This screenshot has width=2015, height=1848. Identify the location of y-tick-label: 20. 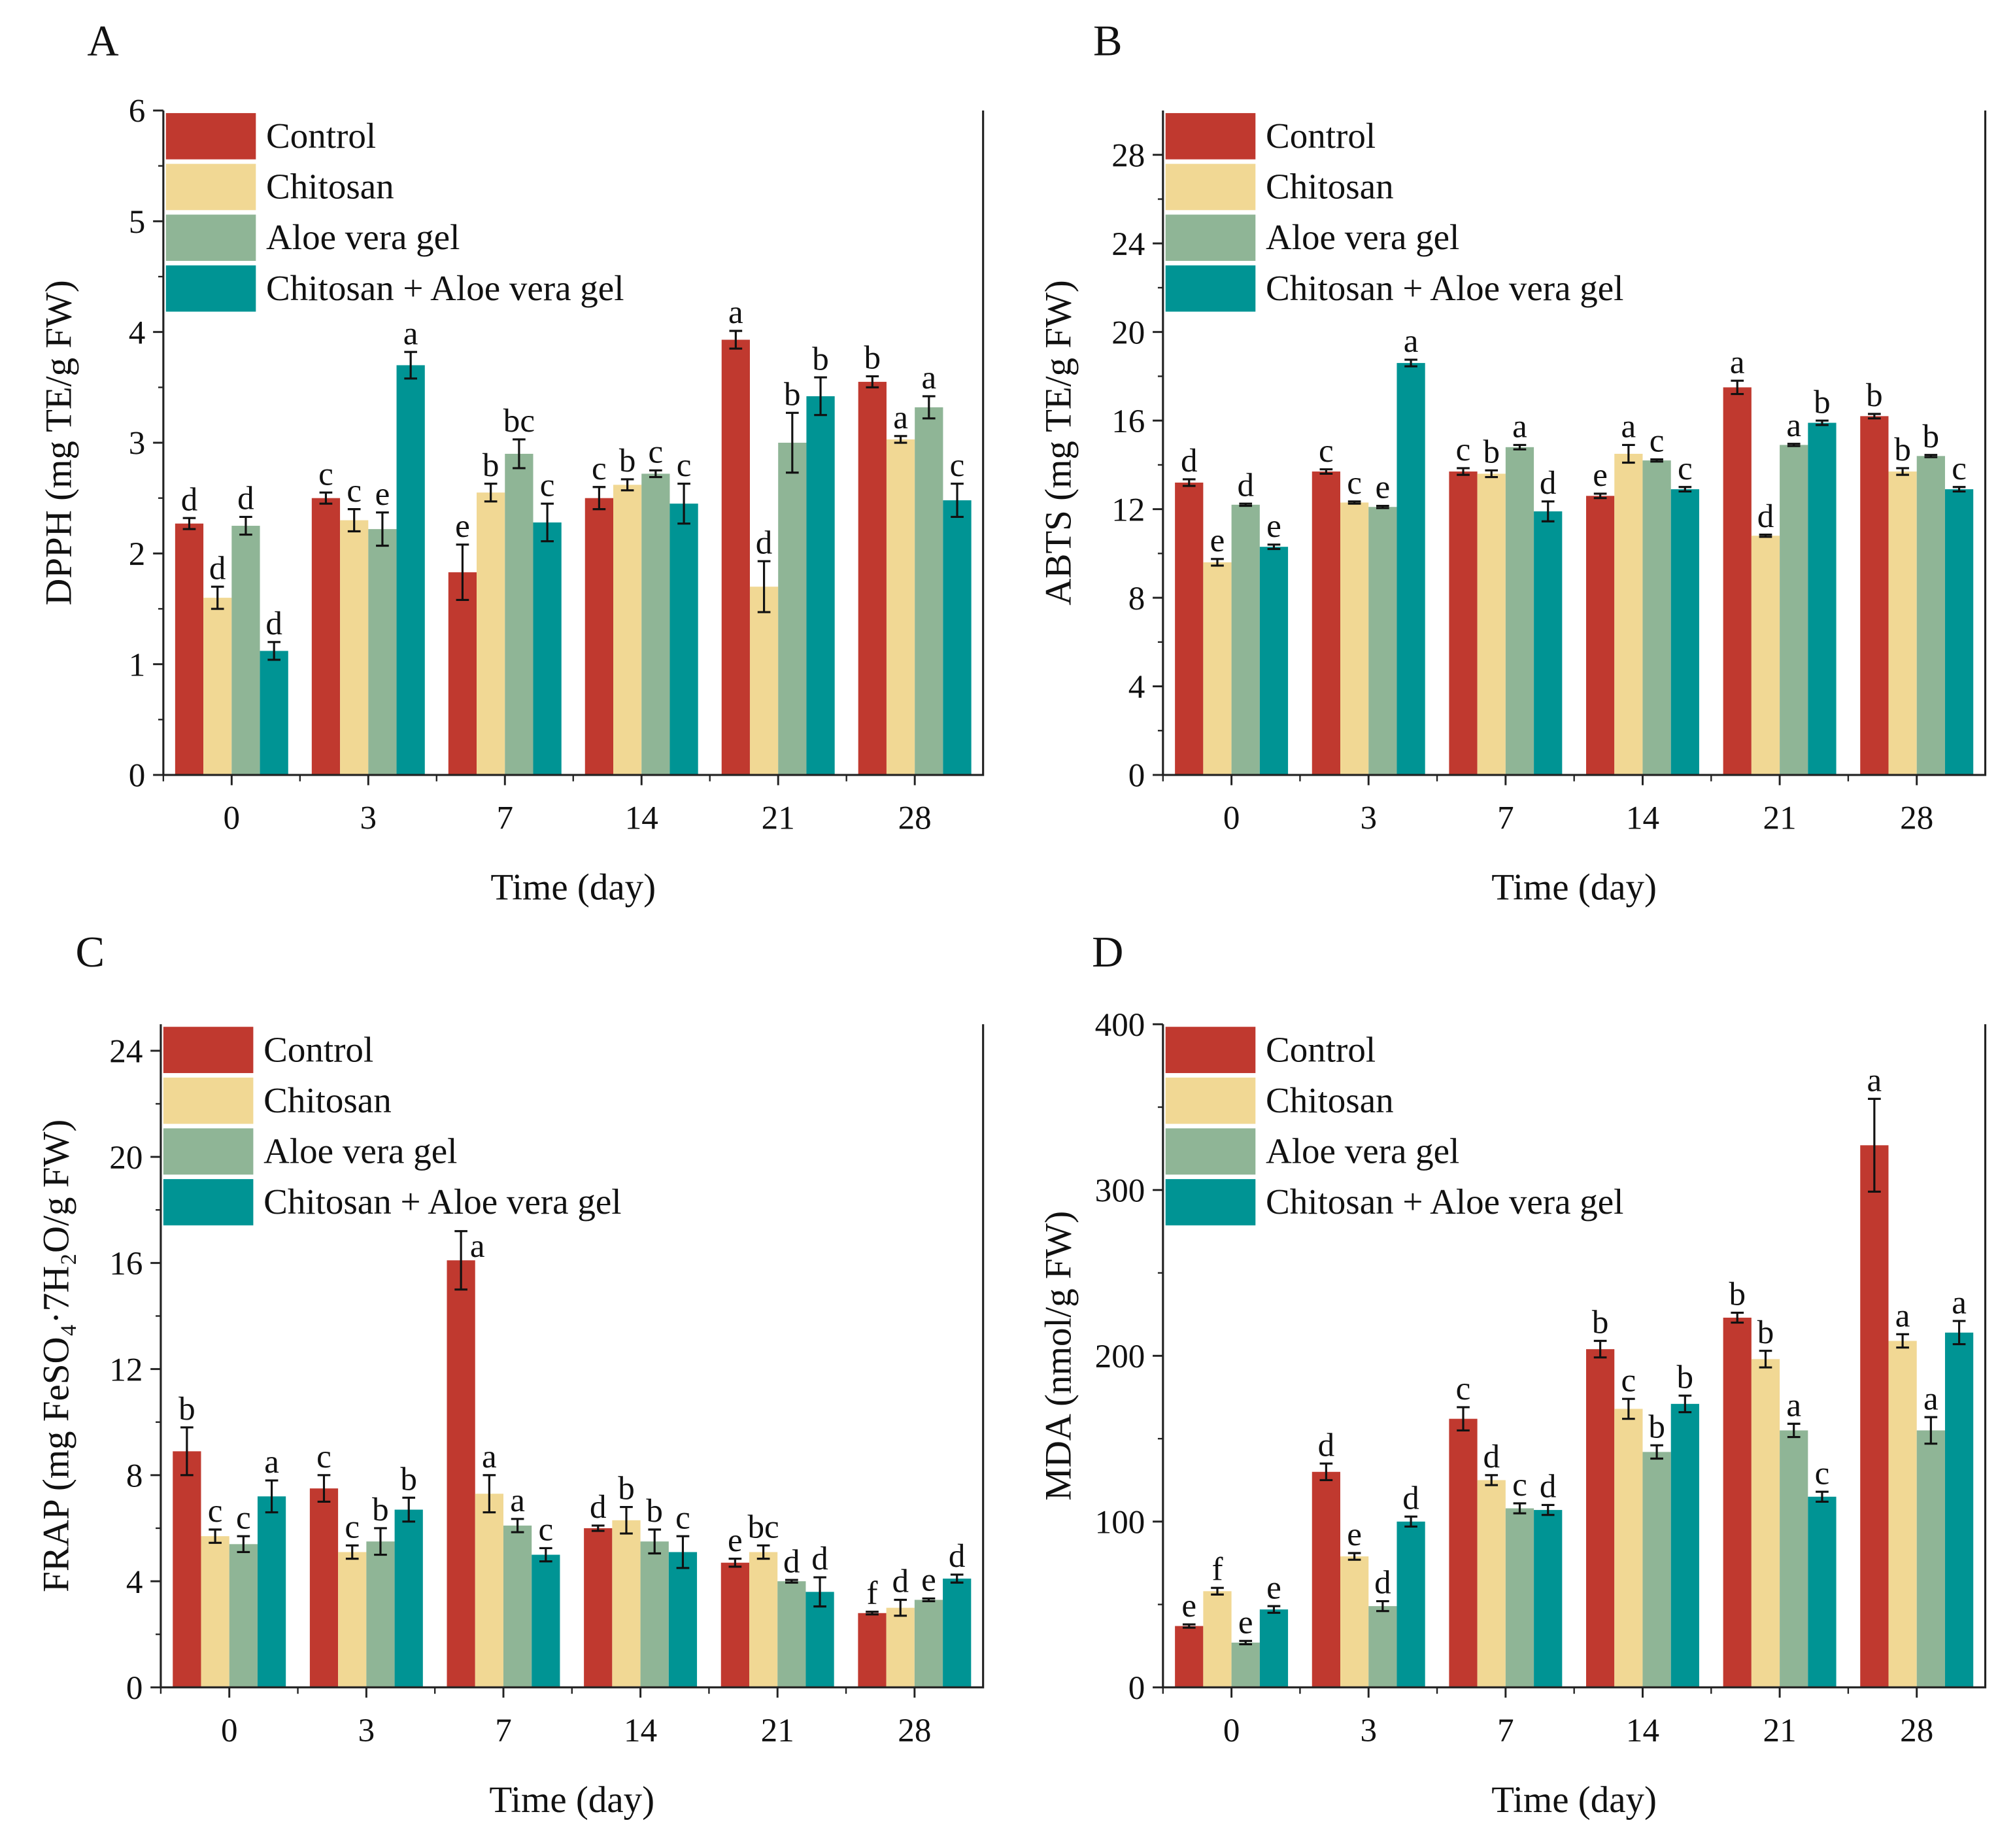
(126, 1157).